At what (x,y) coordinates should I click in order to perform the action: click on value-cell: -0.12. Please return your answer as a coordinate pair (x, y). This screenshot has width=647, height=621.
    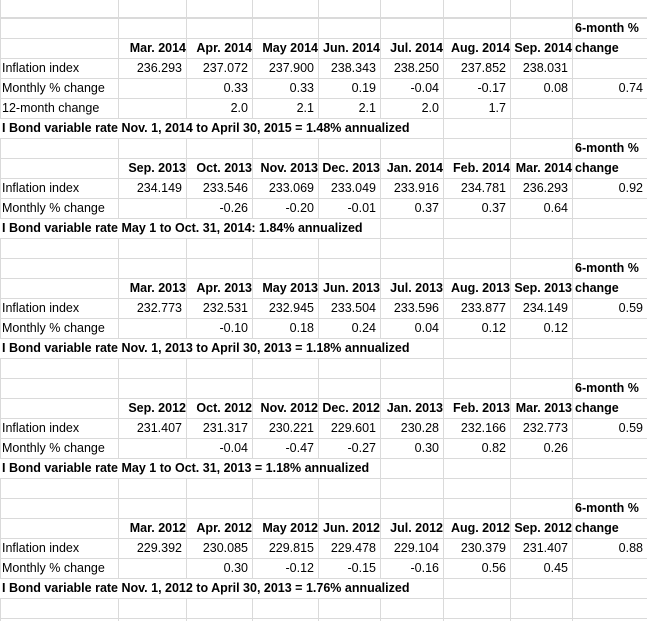
    Looking at the image, I should click on (300, 568).